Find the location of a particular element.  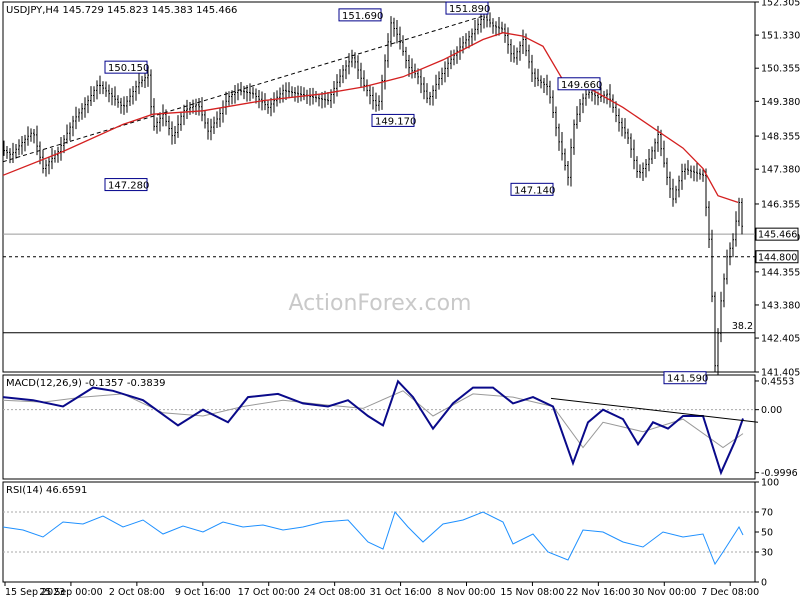

watermark: ActionForex.com is located at coordinates (380, 303).